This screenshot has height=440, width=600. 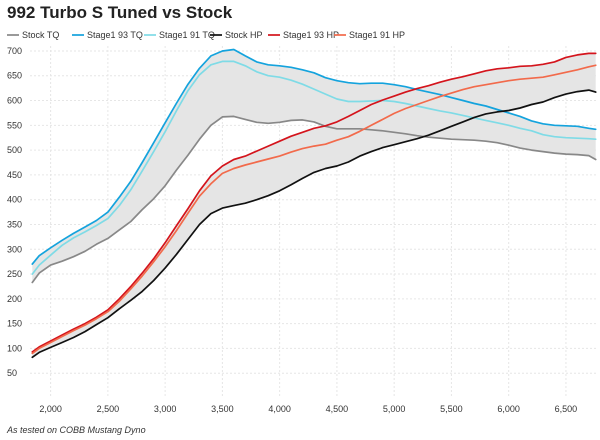 What do you see at coordinates (14, 224) in the screenshot?
I see `y-tick-label: 350` at bounding box center [14, 224].